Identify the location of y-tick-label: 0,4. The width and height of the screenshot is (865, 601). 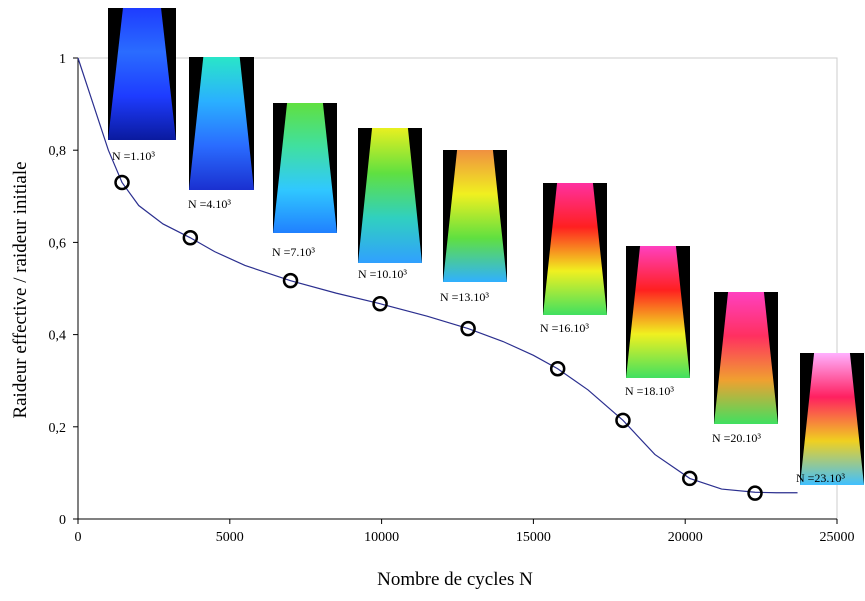
(58, 336).